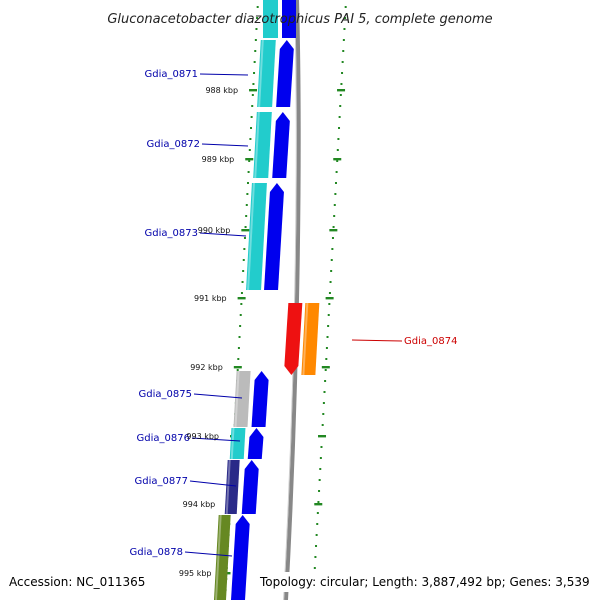 This screenshot has width=600, height=600. Describe the element at coordinates (206, 367) in the screenshot. I see `kbp-label: 992 kbp` at that location.